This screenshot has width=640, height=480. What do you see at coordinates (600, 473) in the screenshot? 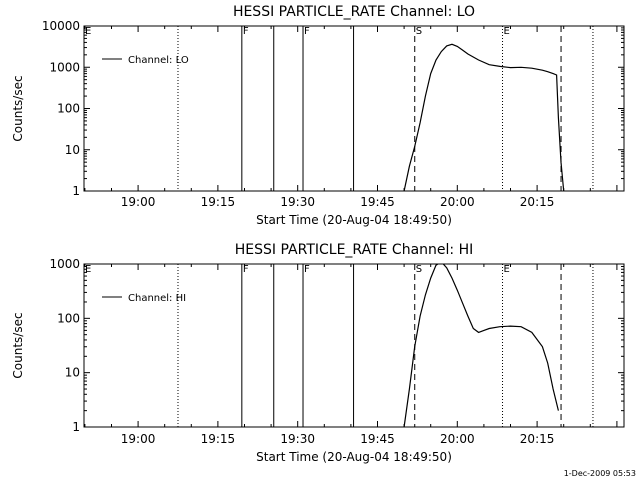
I see `footer-timestamp: 1-Dec-2009 05:53` at bounding box center [600, 473].